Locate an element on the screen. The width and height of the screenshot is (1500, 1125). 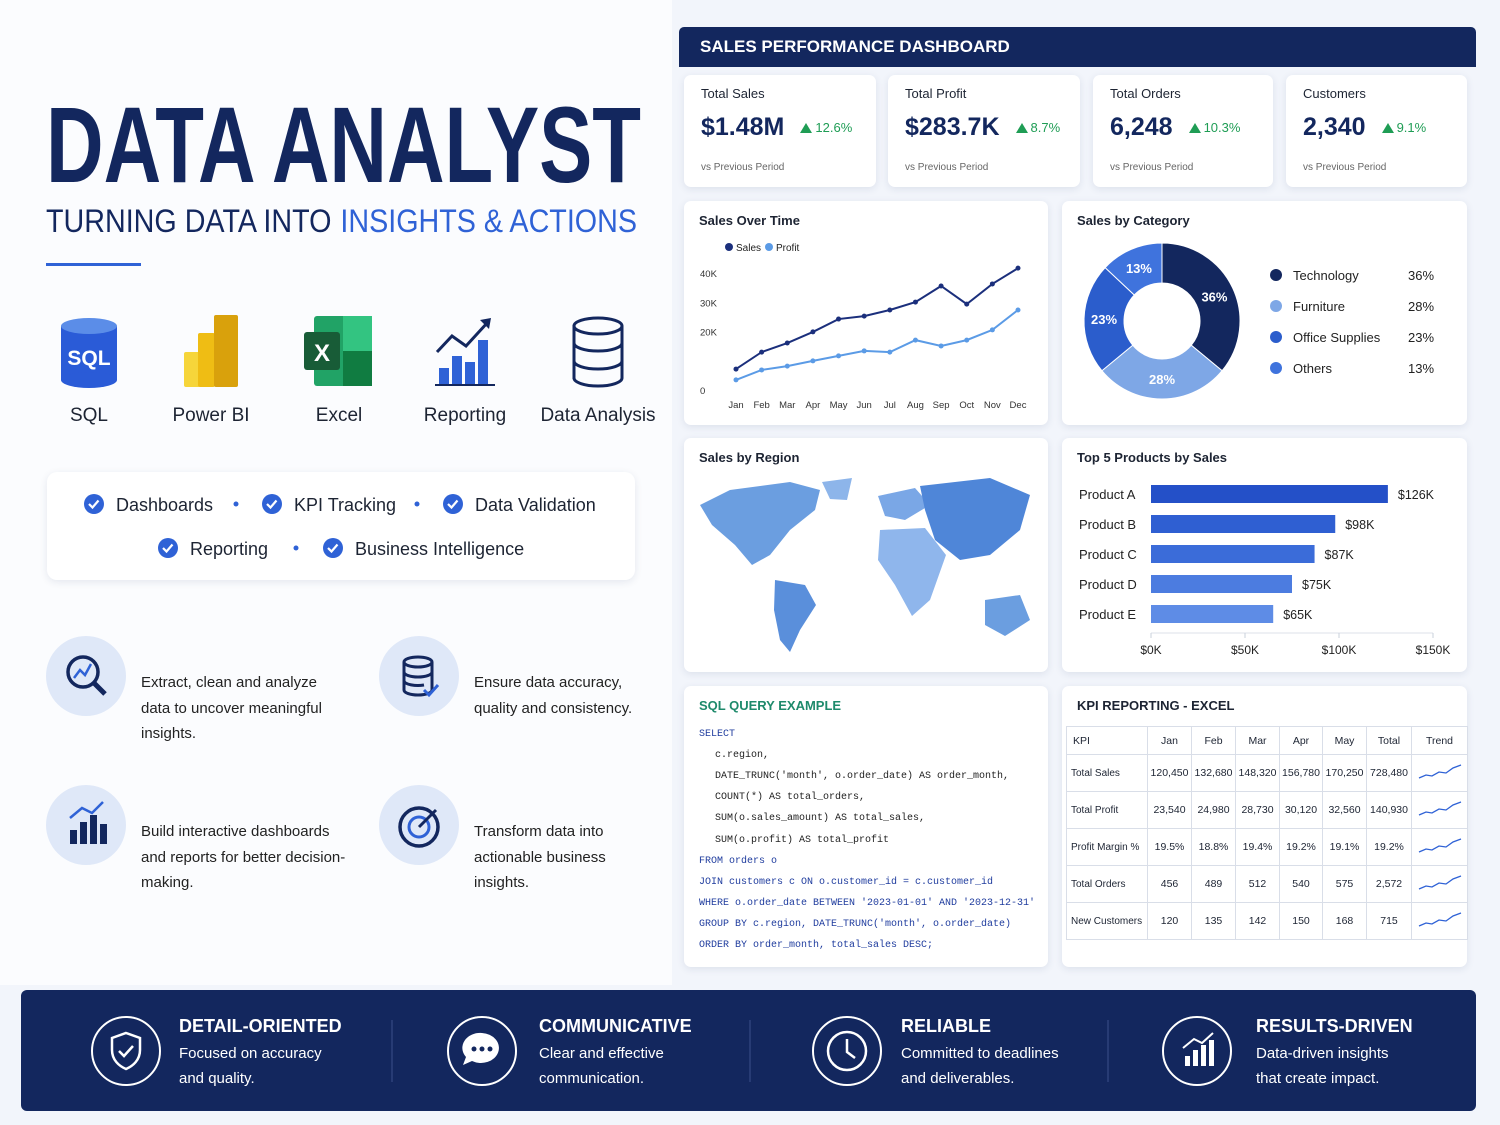
pie-slice is located at coordinates (1133, 269).